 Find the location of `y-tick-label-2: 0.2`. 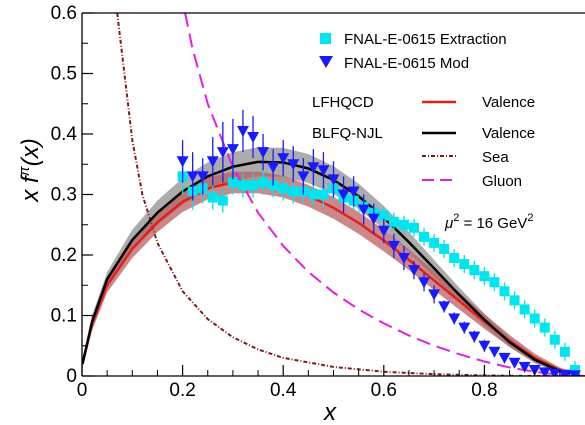

y-tick-label-2: 0.2 is located at coordinates (64, 255).